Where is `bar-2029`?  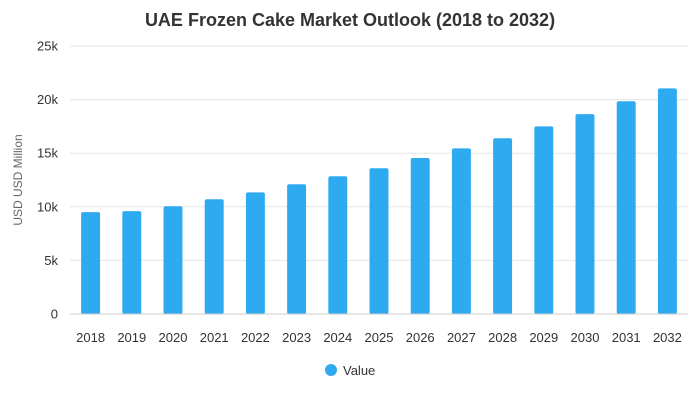 bar-2029 is located at coordinates (544, 220).